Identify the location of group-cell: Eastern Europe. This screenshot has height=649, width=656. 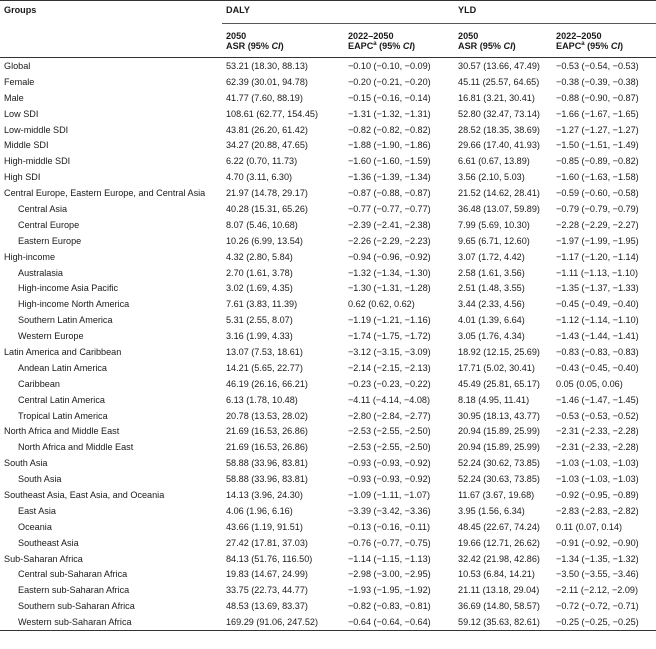
(50, 240).